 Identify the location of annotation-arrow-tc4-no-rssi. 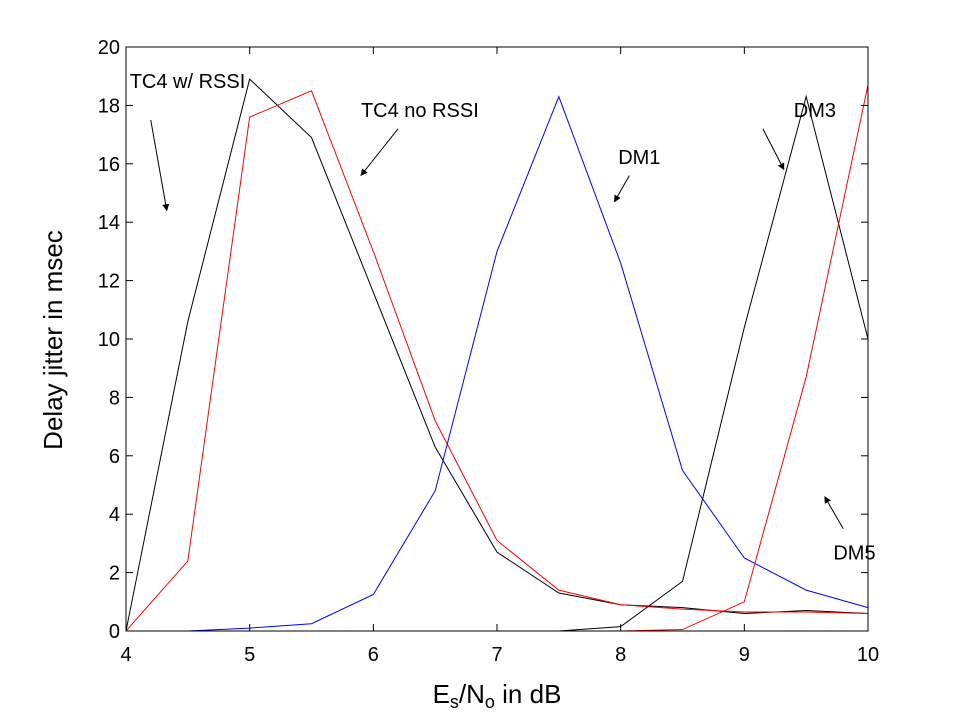
(379, 152).